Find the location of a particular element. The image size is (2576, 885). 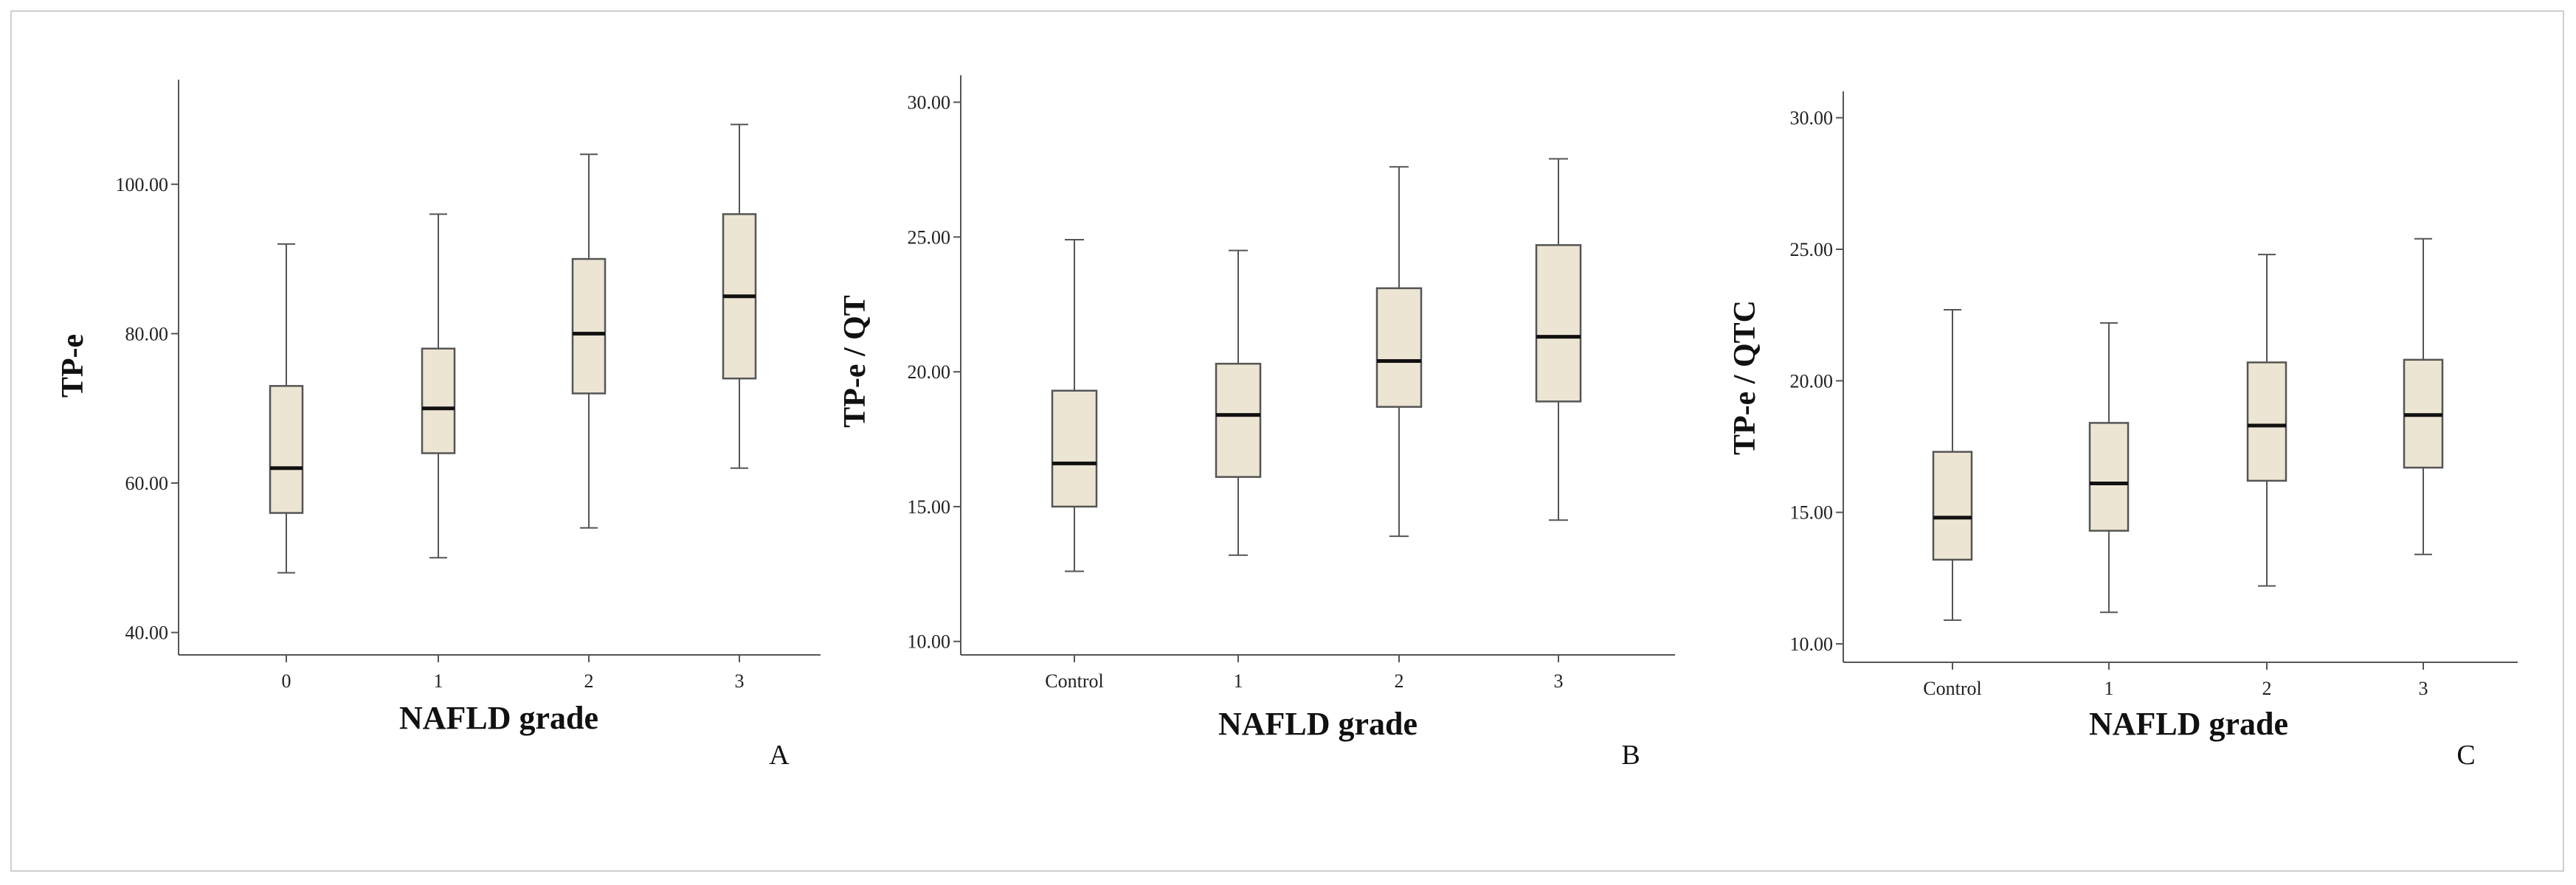

panel-c-letter: C is located at coordinates (2465, 755).